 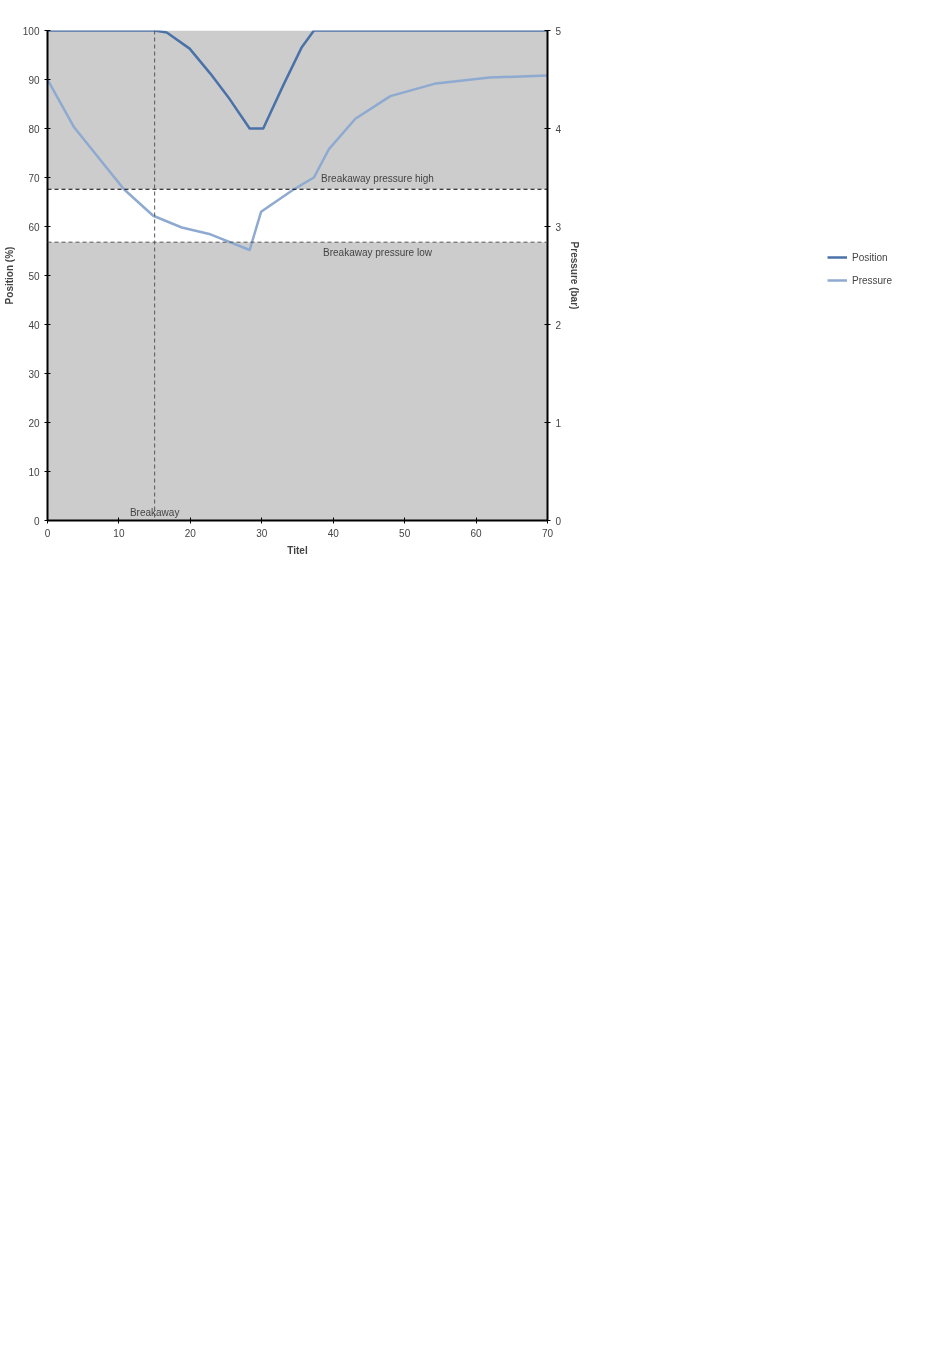 I want to click on x-tick-label: 50, so click(x=405, y=533).